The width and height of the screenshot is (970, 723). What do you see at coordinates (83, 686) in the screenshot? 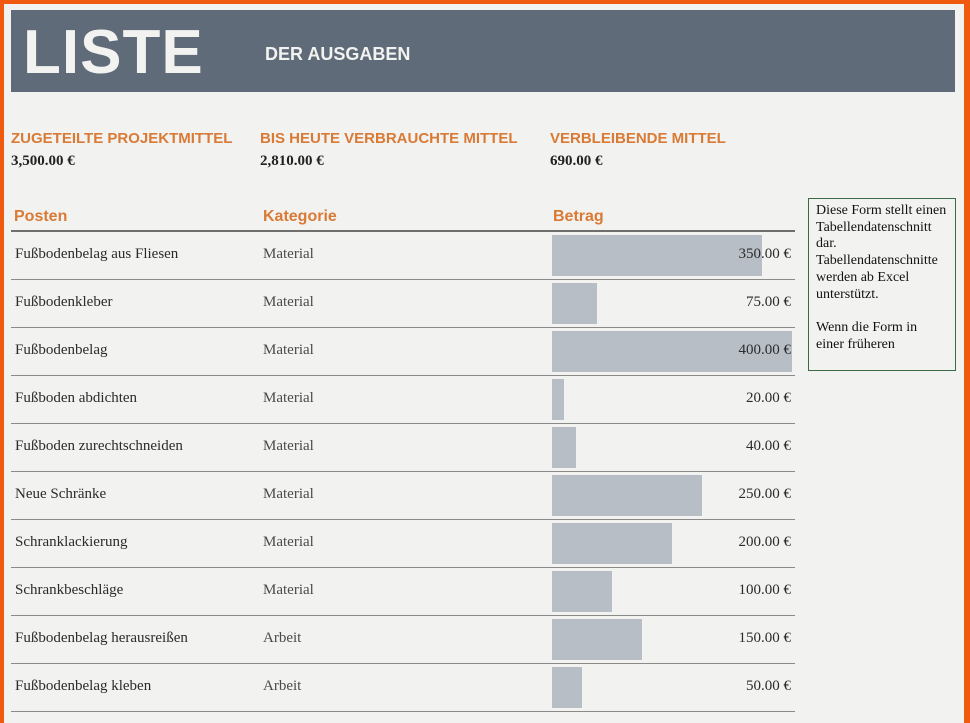
I see `item-cell: Fußbodenbelag kleben` at bounding box center [83, 686].